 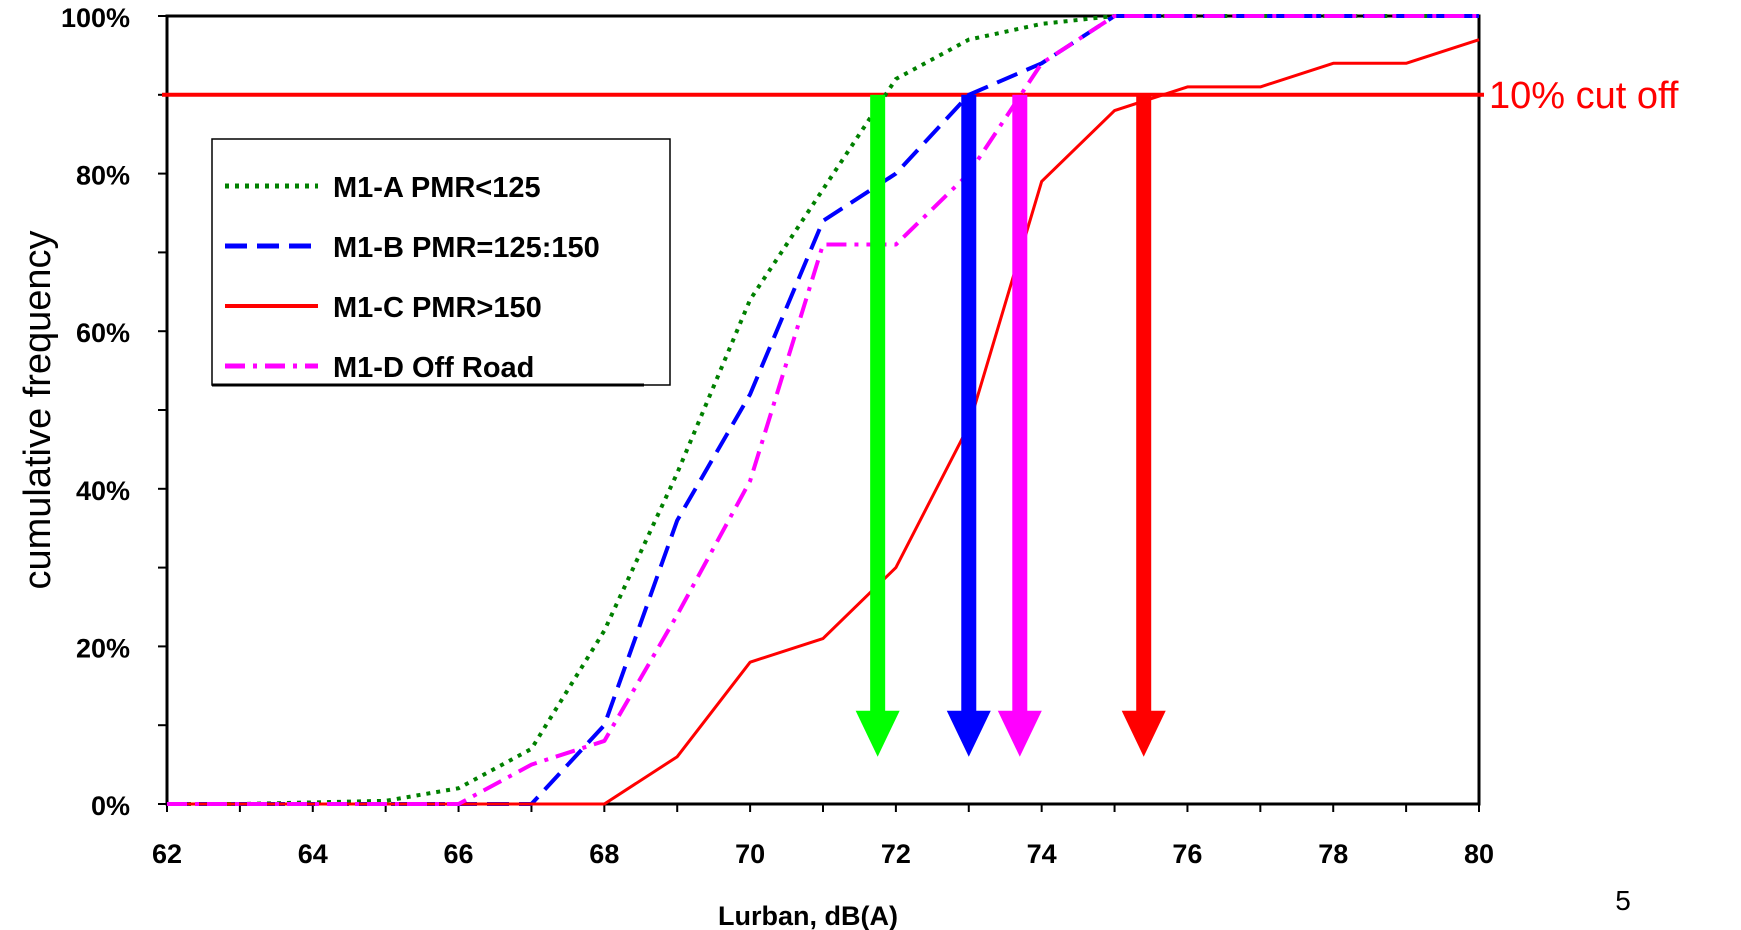 What do you see at coordinates (103, 648) in the screenshot?
I see `y-tick-label: 20%` at bounding box center [103, 648].